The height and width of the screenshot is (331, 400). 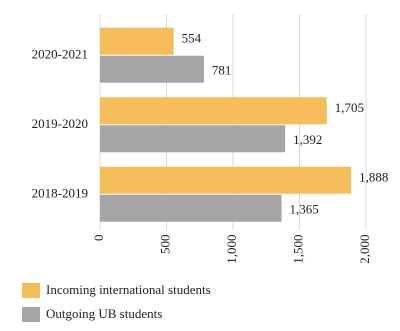 I want to click on x-tick-label: 1,500, so click(x=297, y=249).